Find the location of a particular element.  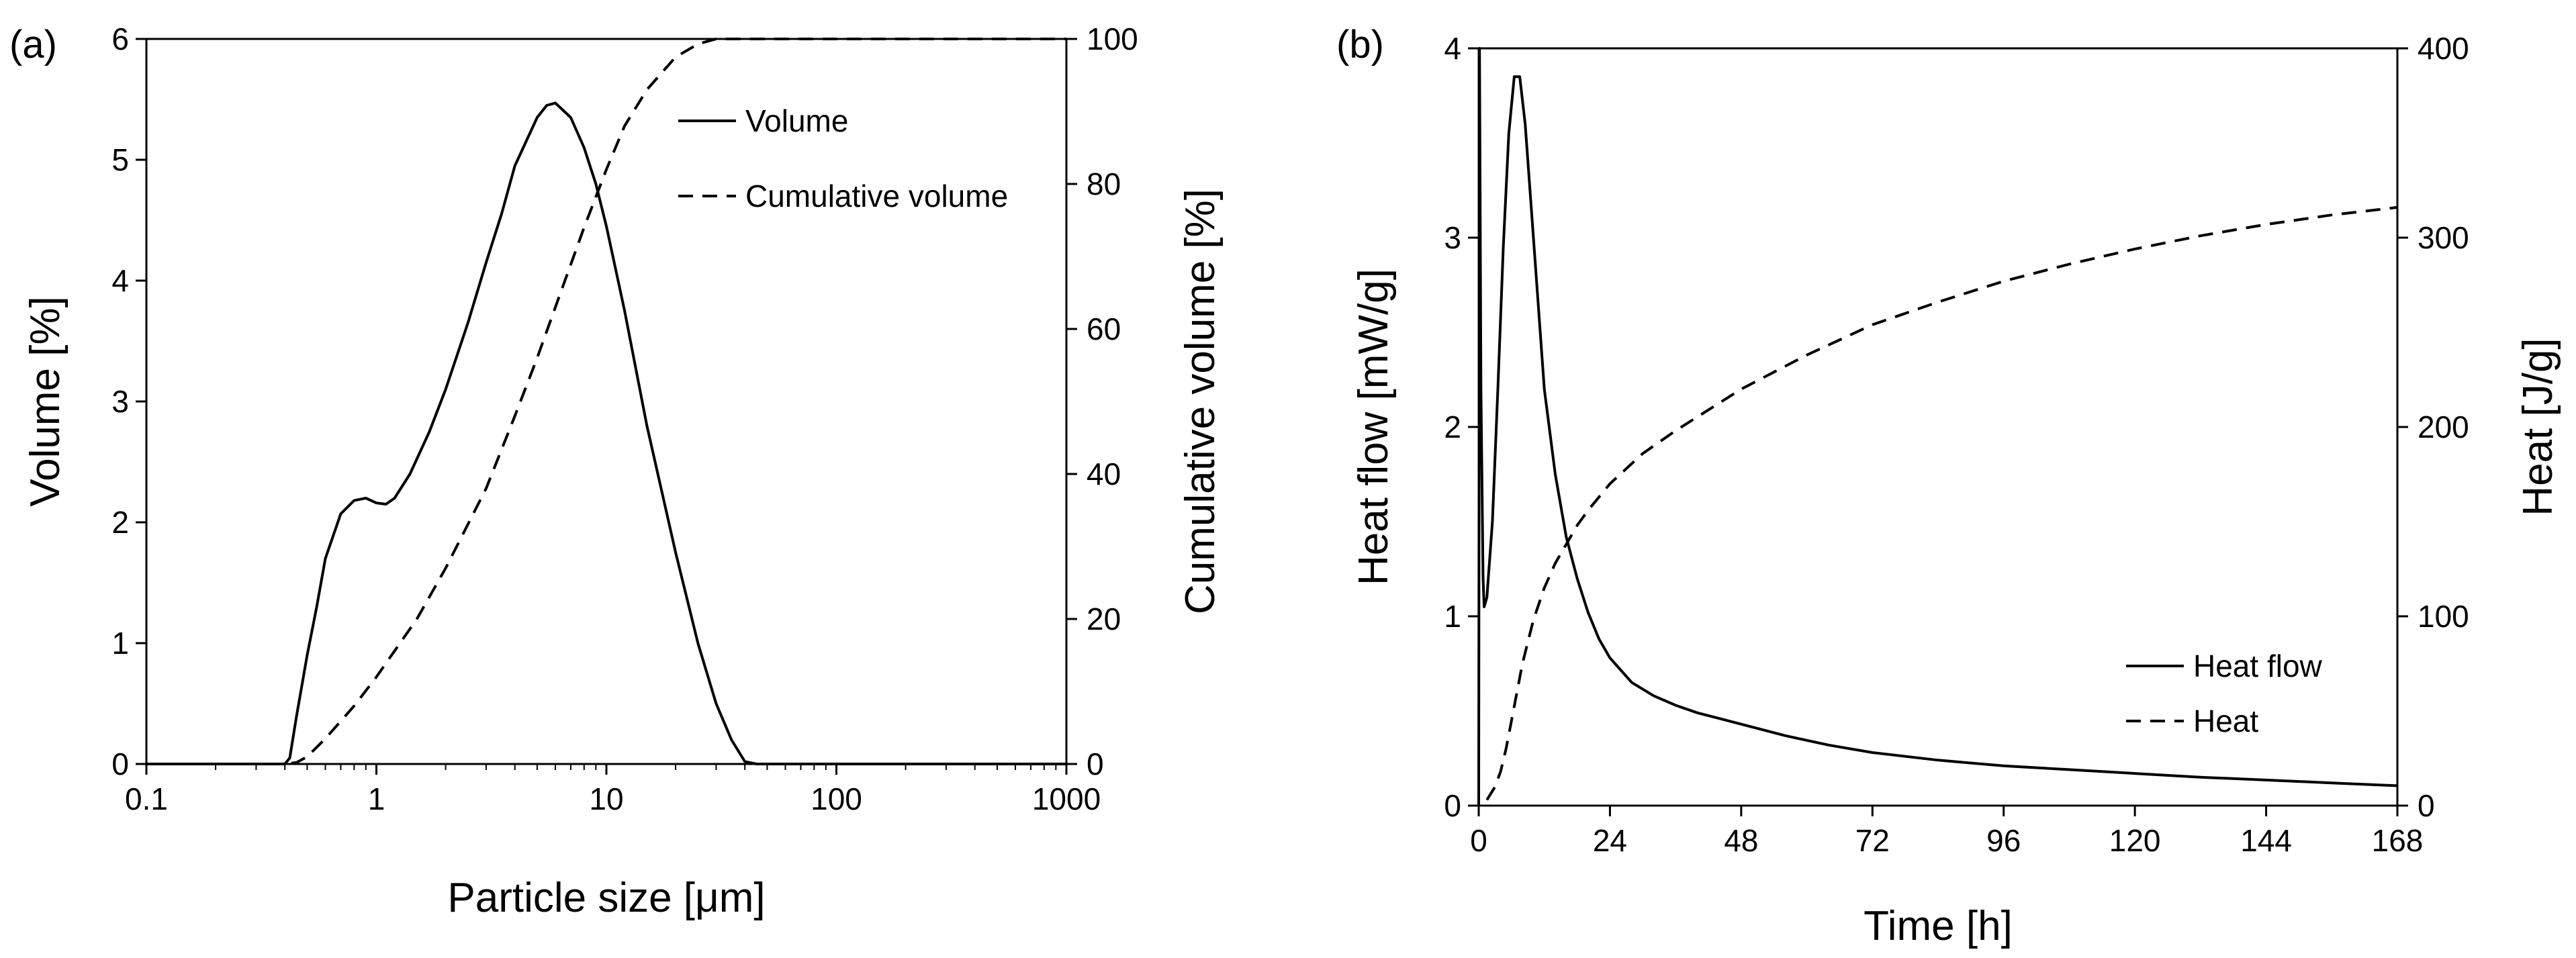

y-axis-title: Volume [%] is located at coordinates (45, 401).